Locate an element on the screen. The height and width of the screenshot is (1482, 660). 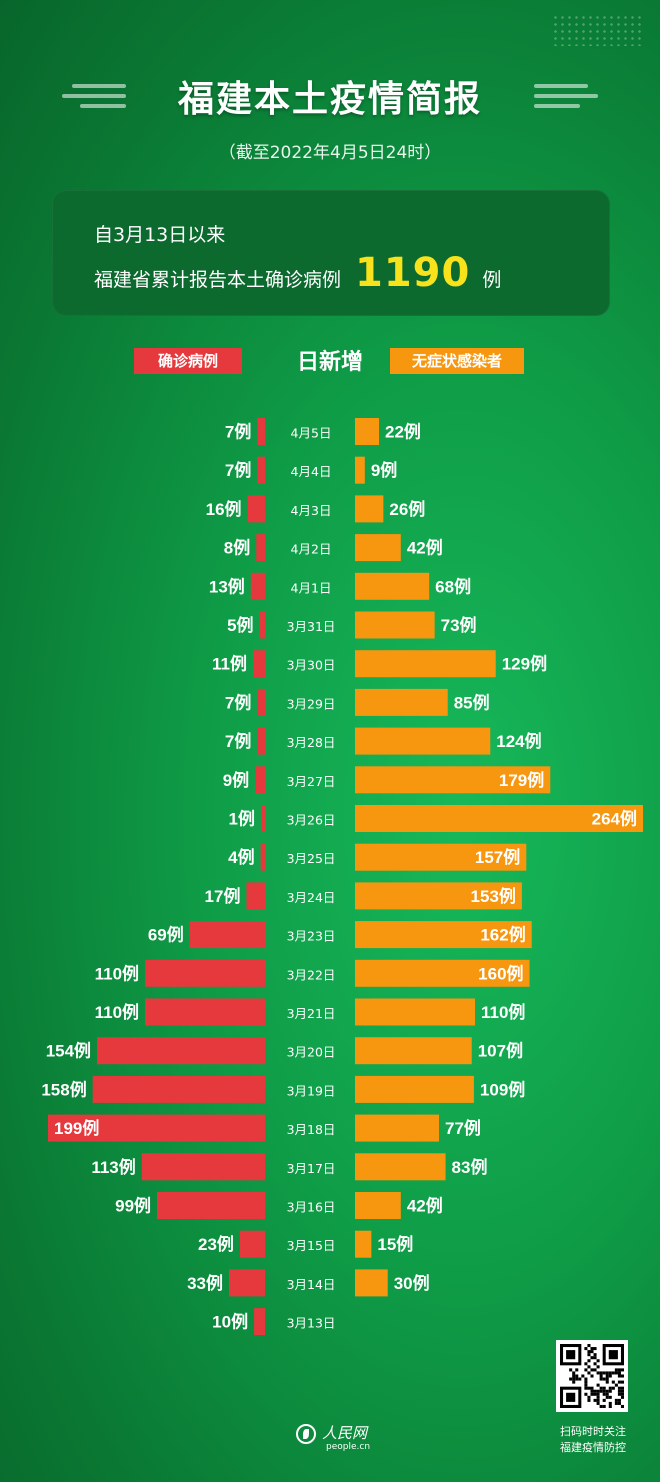
confirmed-value-label: 10例 is located at coordinates (230, 1322).